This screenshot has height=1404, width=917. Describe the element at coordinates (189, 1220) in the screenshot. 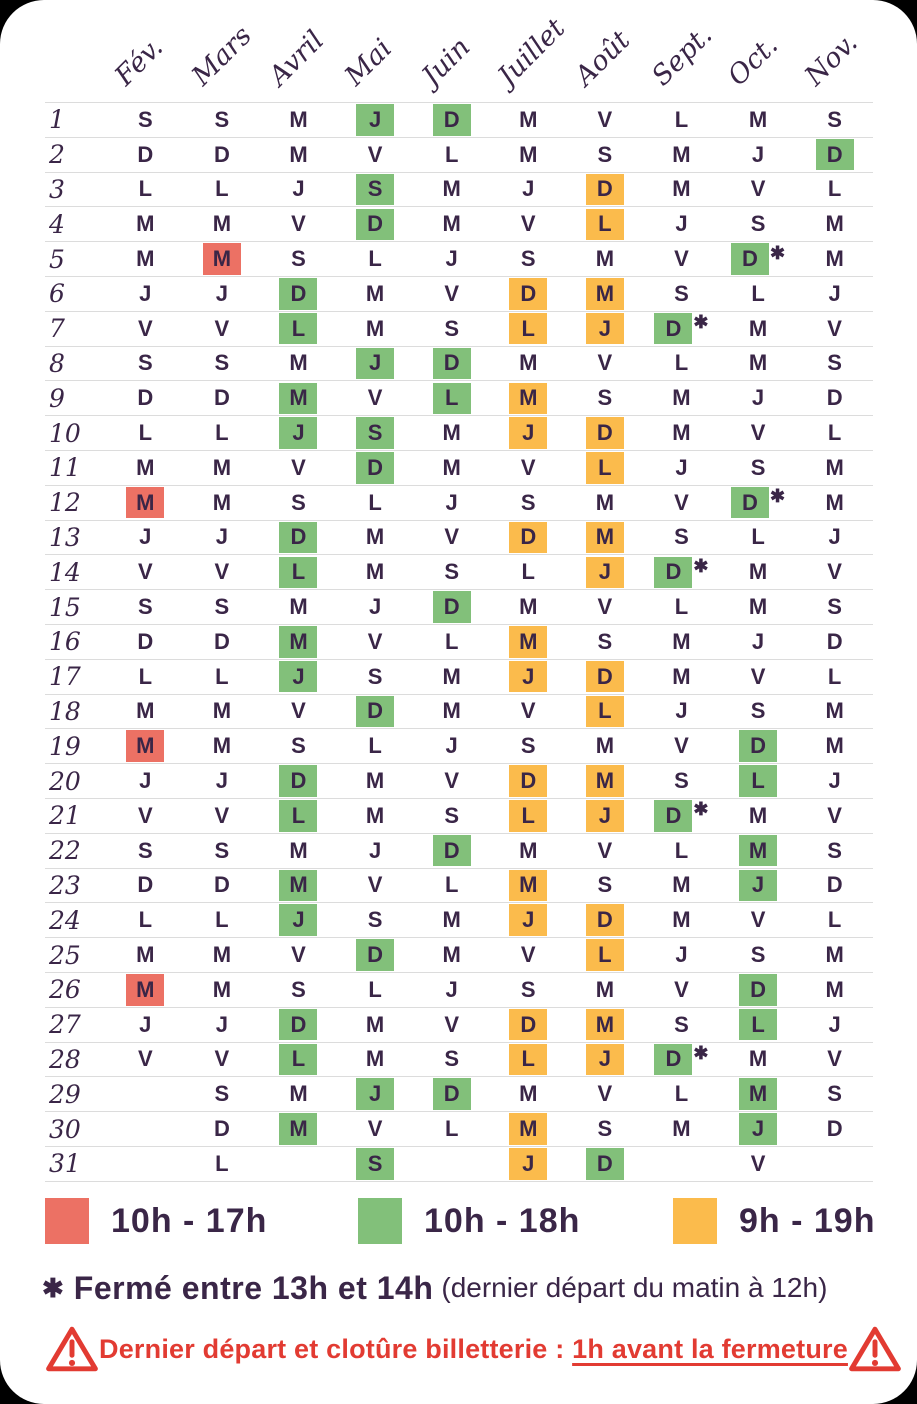

I see `legend-label-red: 10h - 17h` at that location.